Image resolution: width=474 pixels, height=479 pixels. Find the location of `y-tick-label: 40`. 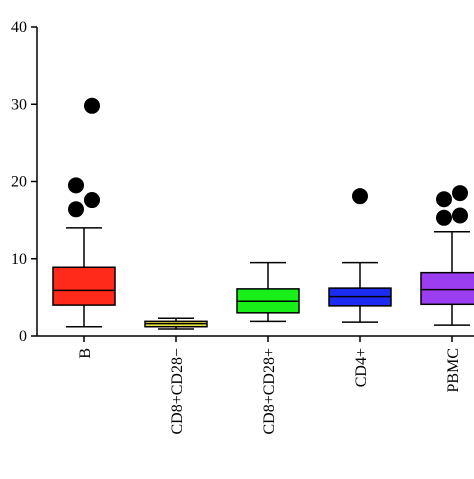

y-tick-label: 40 is located at coordinates (19, 27).